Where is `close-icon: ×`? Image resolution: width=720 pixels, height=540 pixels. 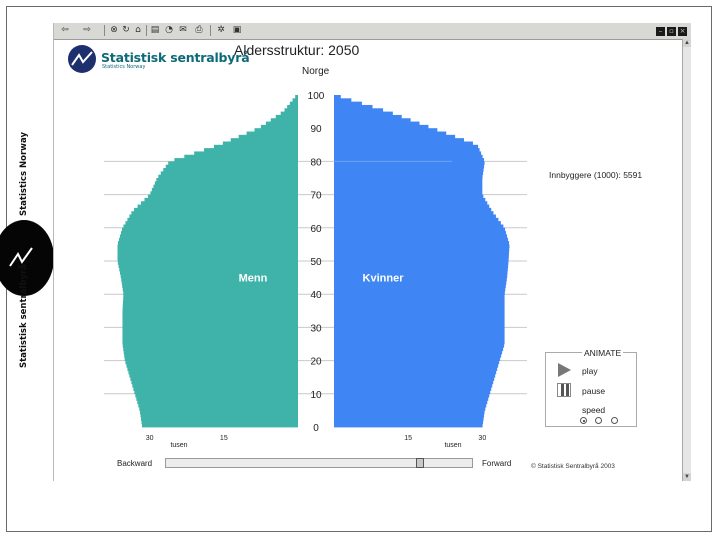 close-icon: × is located at coordinates (682, 31).